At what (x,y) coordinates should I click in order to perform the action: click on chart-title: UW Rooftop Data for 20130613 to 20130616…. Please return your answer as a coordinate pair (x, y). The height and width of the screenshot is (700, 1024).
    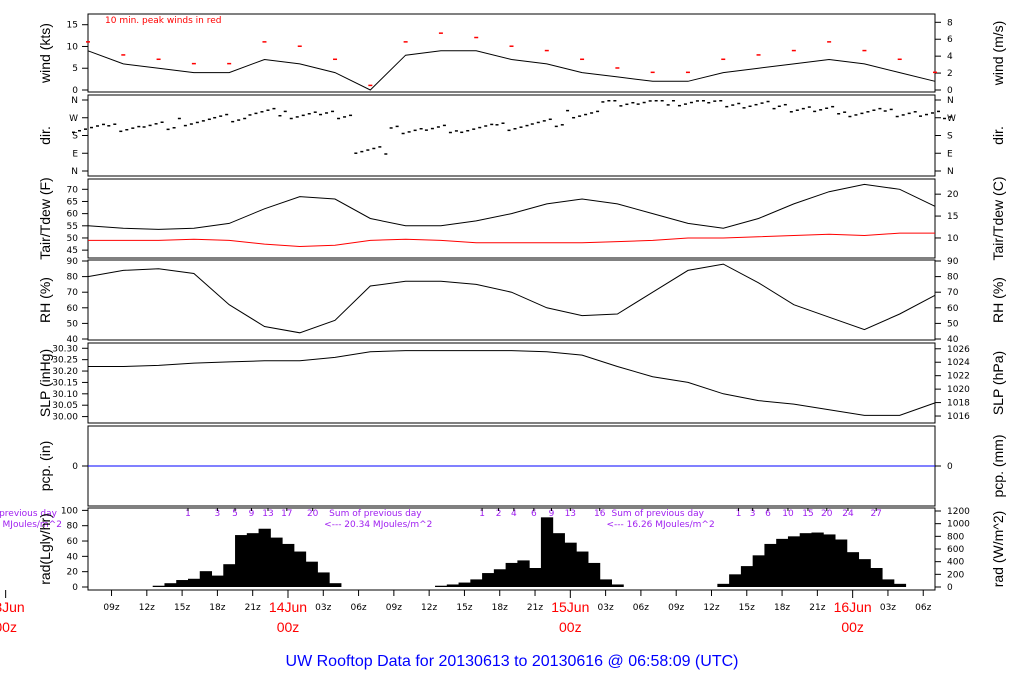
    Looking at the image, I should click on (512, 661).